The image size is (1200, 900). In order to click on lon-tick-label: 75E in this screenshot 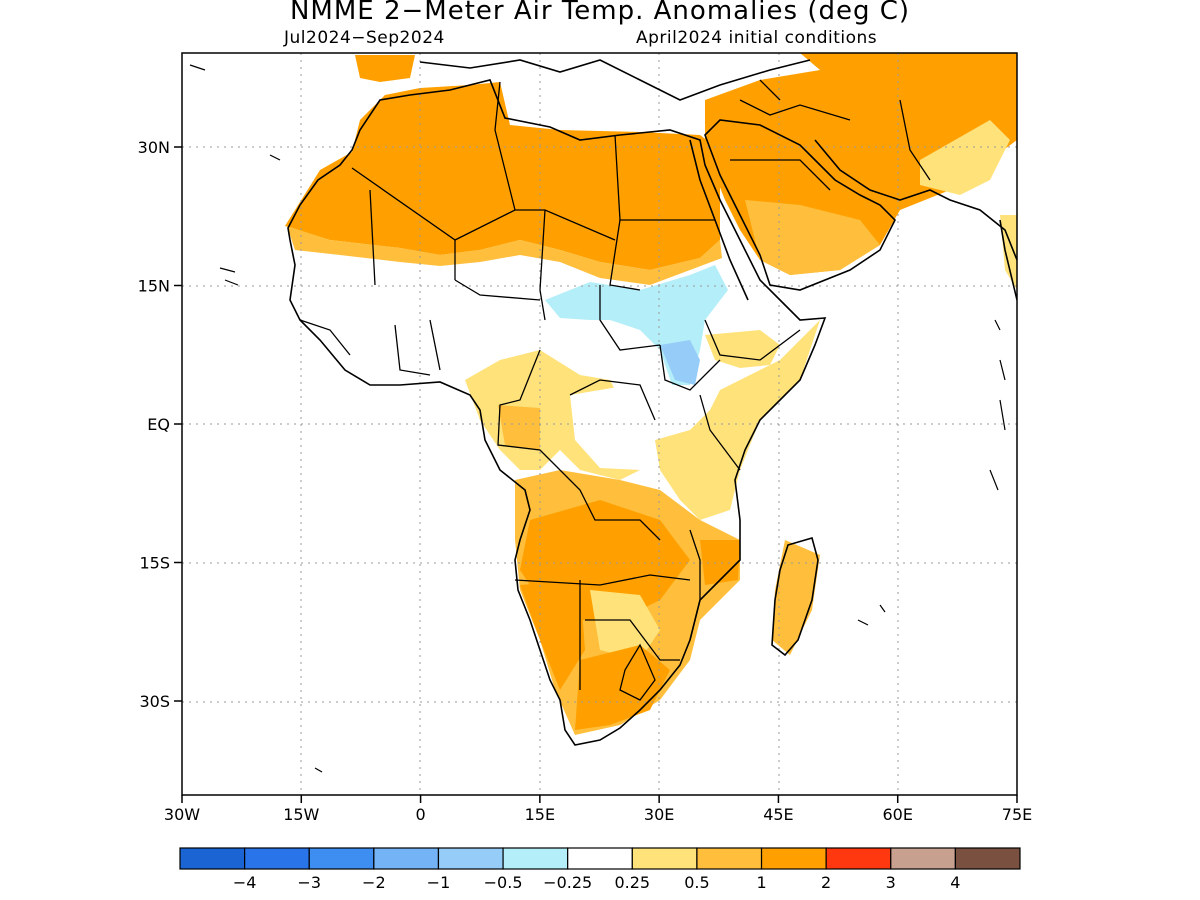, I will do `click(1017, 814)`.